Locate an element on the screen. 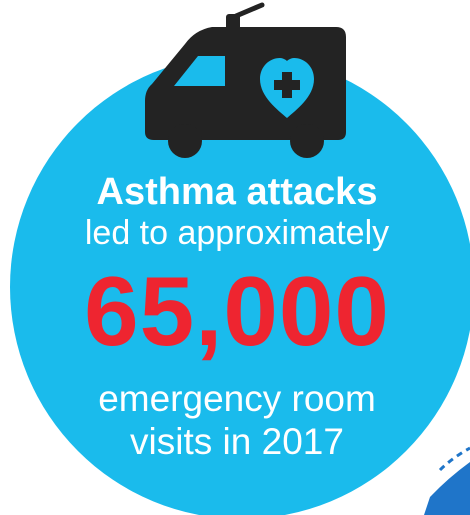 This screenshot has height=515, width=470. ambulance-icon is located at coordinates (245, 80).